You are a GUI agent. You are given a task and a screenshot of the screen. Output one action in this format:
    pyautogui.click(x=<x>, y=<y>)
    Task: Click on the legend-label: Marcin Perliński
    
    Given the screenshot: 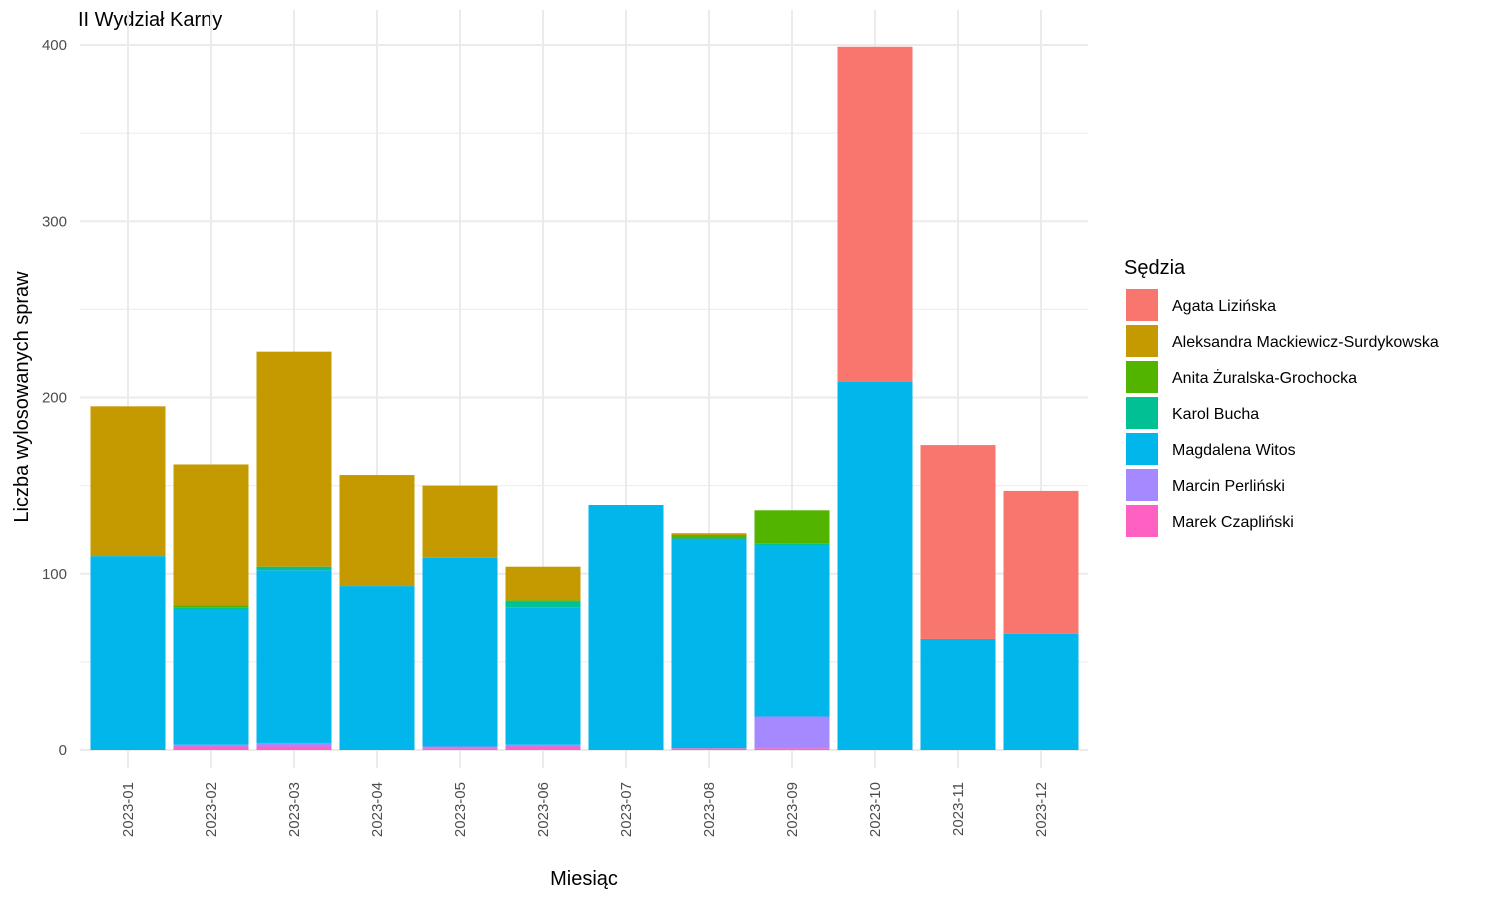 What is the action you would take?
    pyautogui.click(x=1228, y=486)
    